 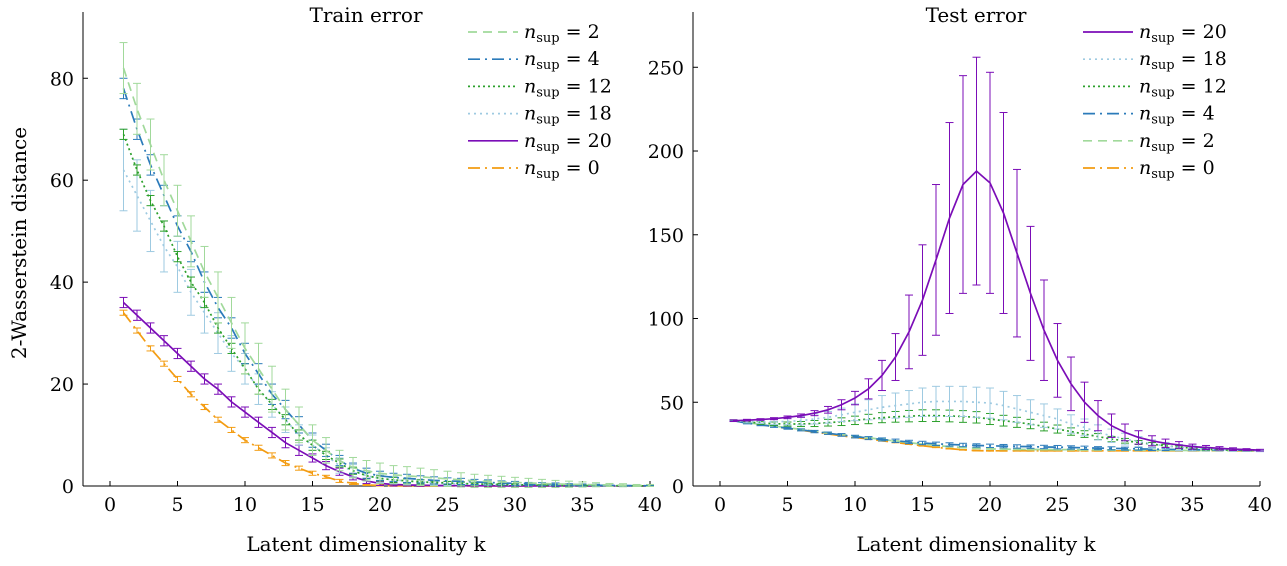 I want to click on y-tick-label: 60, so click(x=62, y=181).